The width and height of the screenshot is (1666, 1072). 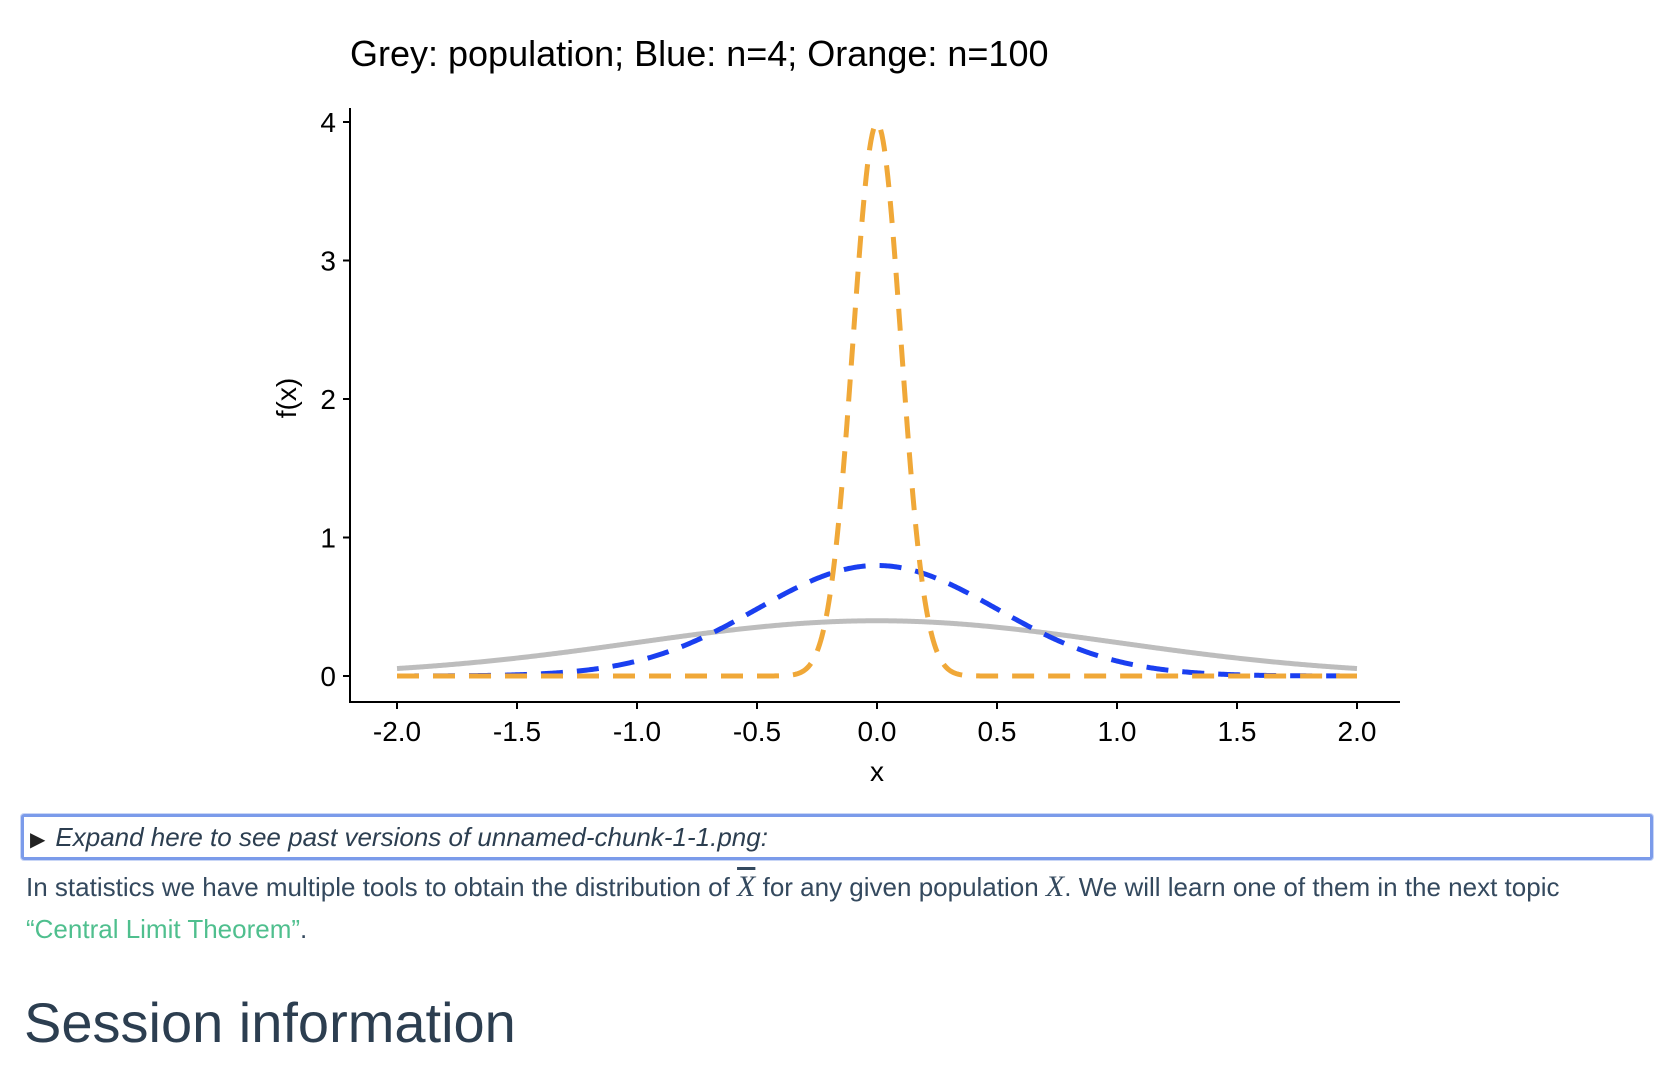 What do you see at coordinates (877, 771) in the screenshot?
I see `x-axis-label: x` at bounding box center [877, 771].